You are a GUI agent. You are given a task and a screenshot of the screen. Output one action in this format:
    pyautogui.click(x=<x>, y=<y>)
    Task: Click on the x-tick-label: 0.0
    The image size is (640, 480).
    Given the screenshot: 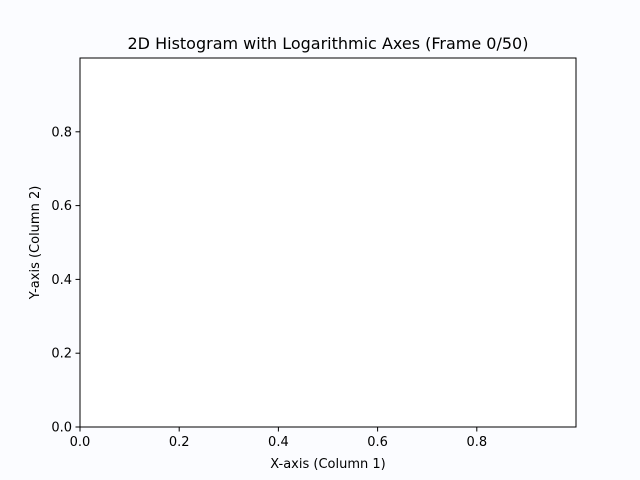 What is the action you would take?
    pyautogui.click(x=80, y=442)
    